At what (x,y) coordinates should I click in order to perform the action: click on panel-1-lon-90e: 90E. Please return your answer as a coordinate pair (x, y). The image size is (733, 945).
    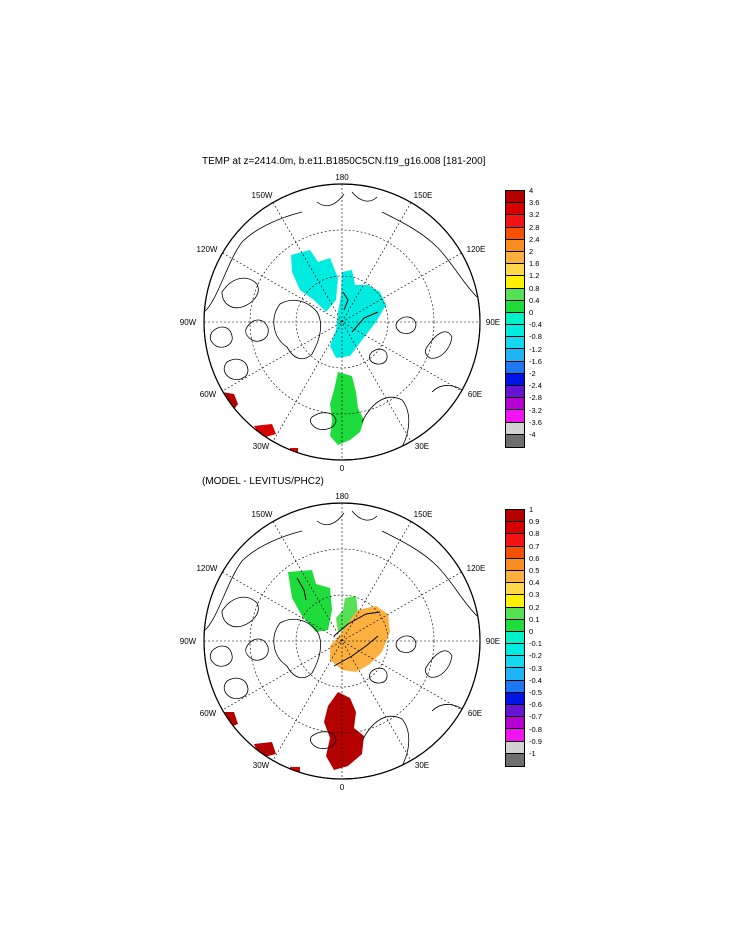
    Looking at the image, I should click on (493, 322).